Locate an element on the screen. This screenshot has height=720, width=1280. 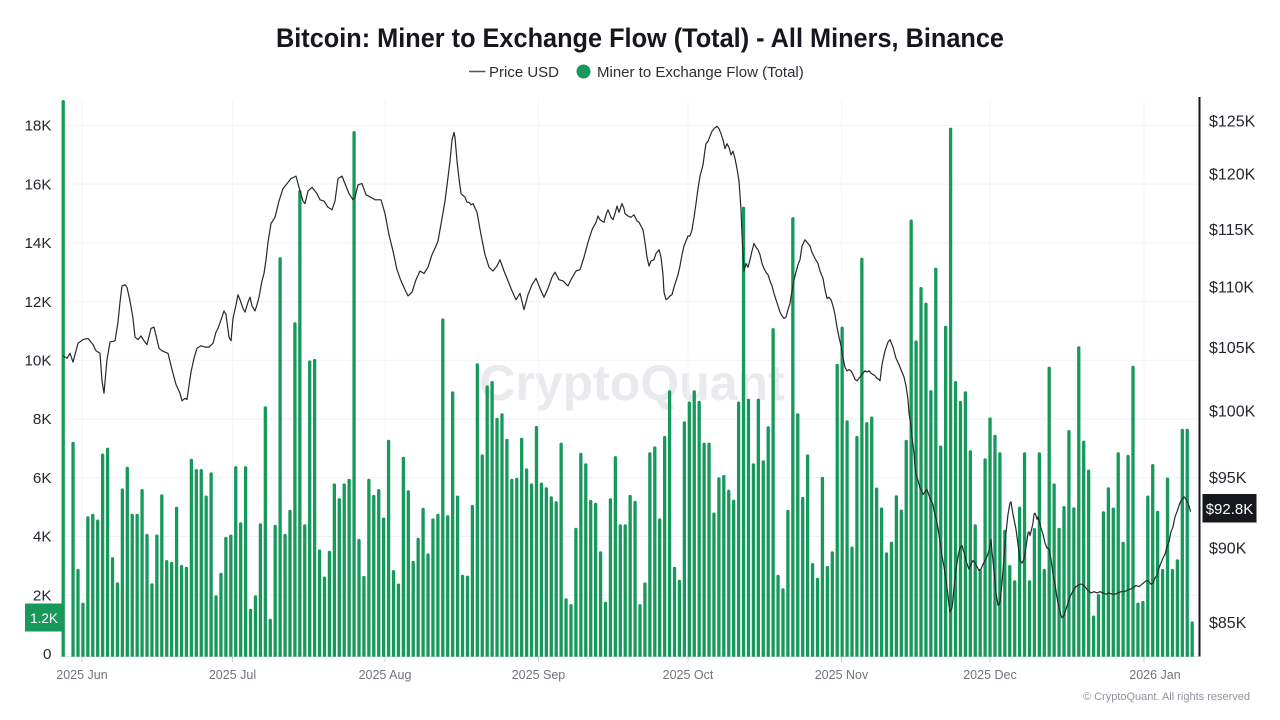
svg-text: $85K is located at coordinates (1228, 623).